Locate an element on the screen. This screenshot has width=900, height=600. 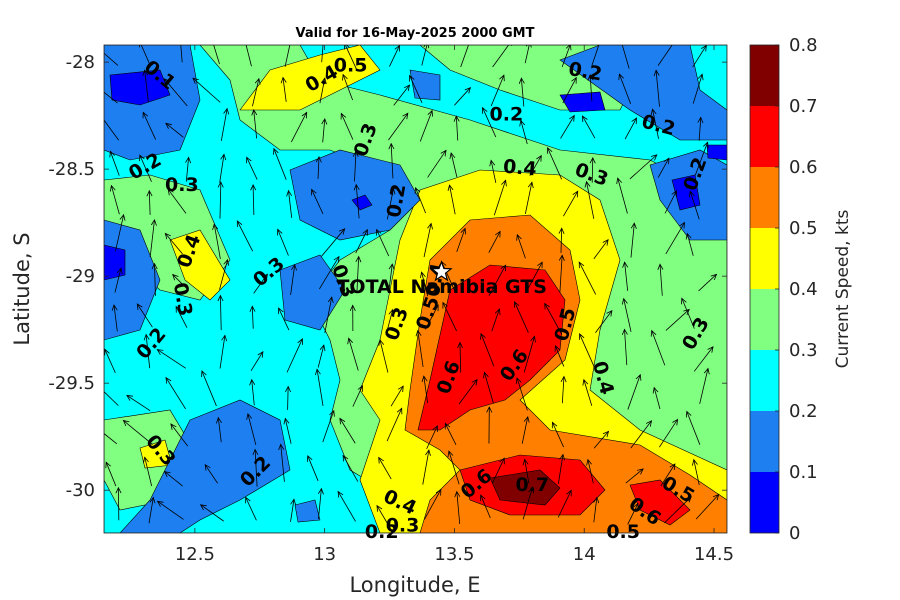
band-0.7-0.8 is located at coordinates (525, 487).